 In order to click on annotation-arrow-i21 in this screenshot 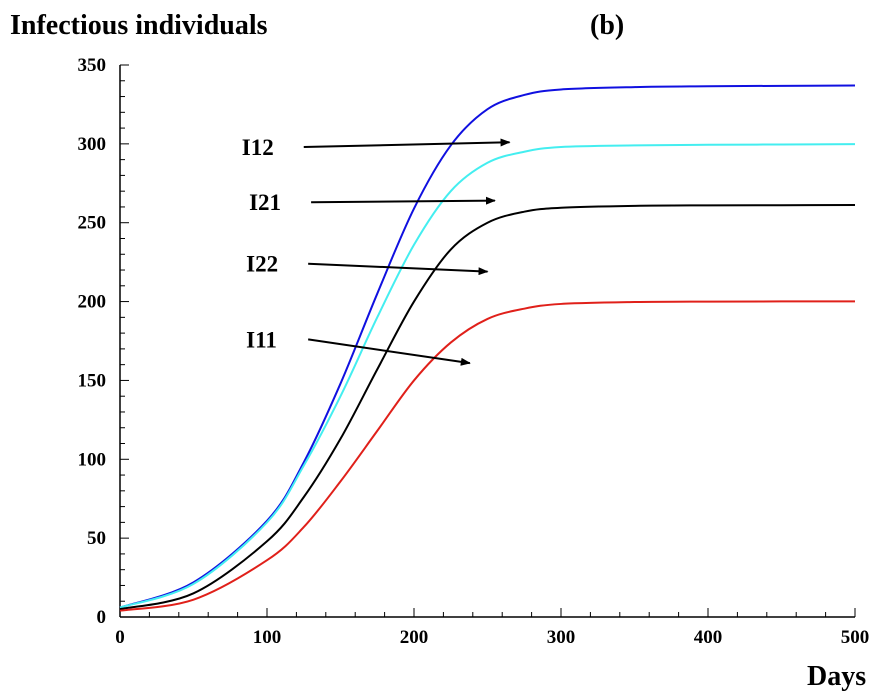, I will do `click(403, 200)`.